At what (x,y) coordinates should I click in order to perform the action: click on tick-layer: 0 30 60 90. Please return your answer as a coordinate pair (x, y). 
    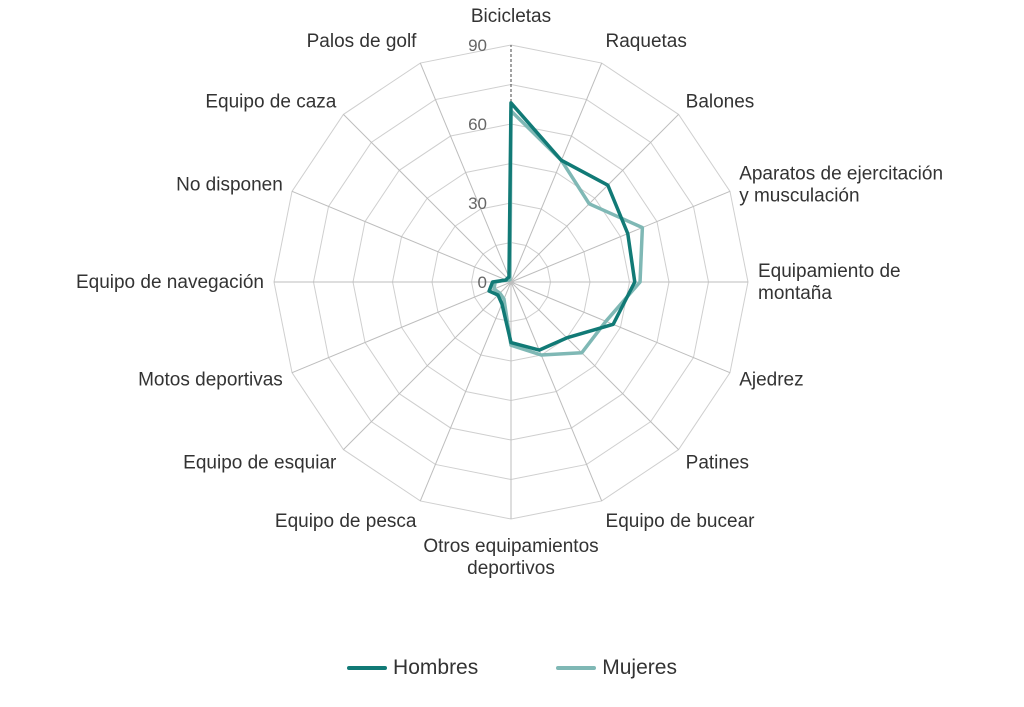
    Looking at the image, I should click on (477, 164).